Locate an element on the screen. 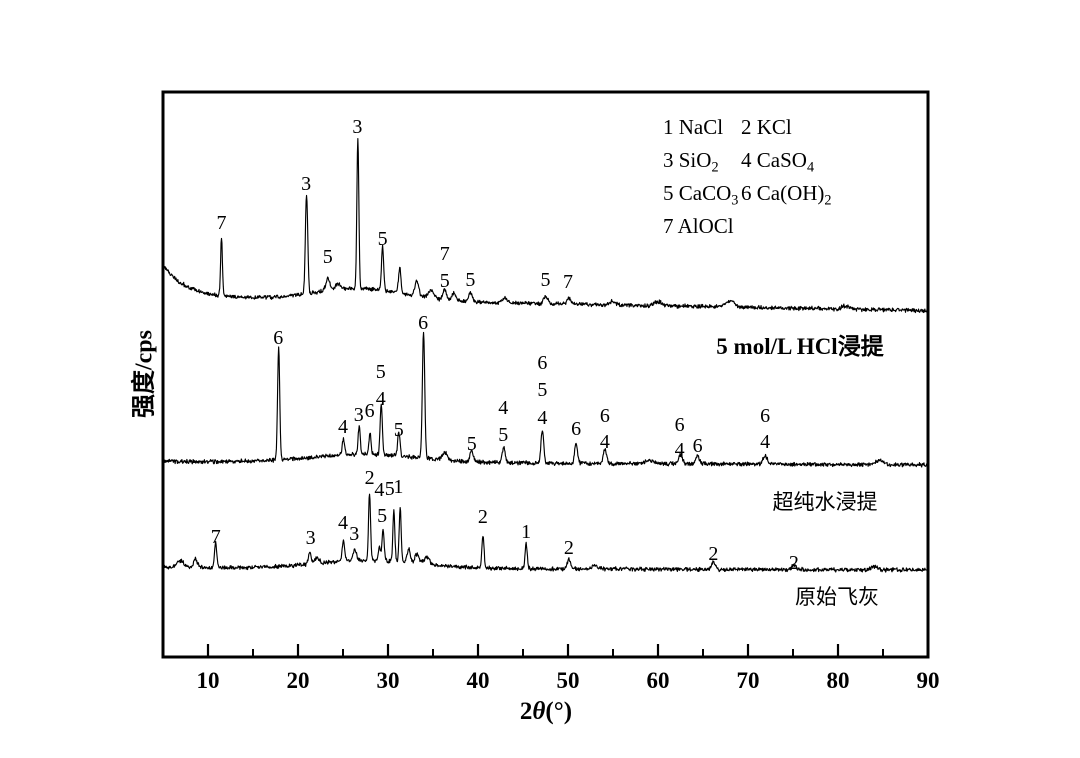  x-axis-title: 2θ(°) is located at coordinates (546, 712).